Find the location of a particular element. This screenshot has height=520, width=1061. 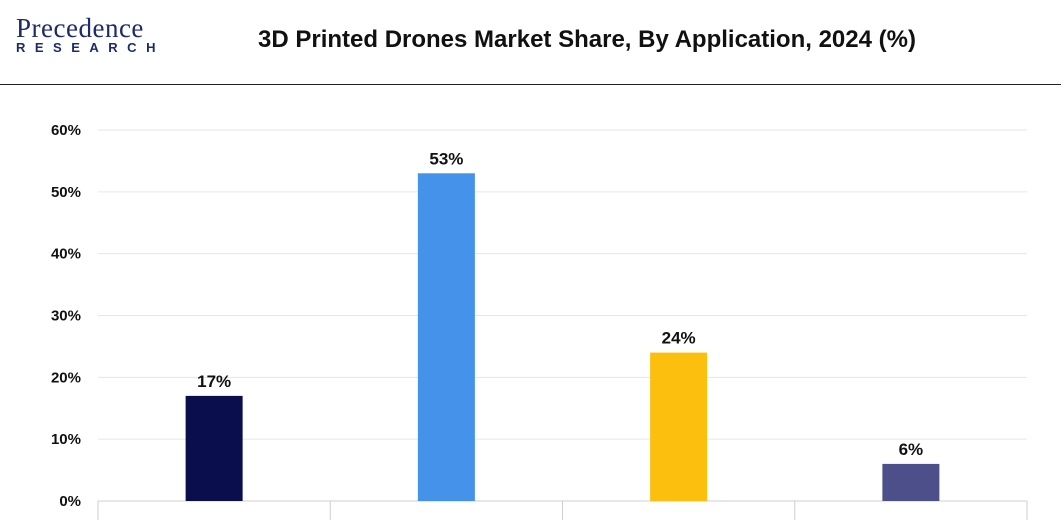

y-tick-label: 0% is located at coordinates (70, 501).